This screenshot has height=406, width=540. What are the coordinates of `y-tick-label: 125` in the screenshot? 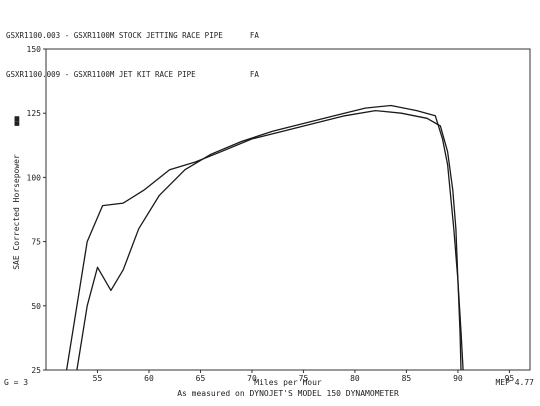 It's located at (34, 113).